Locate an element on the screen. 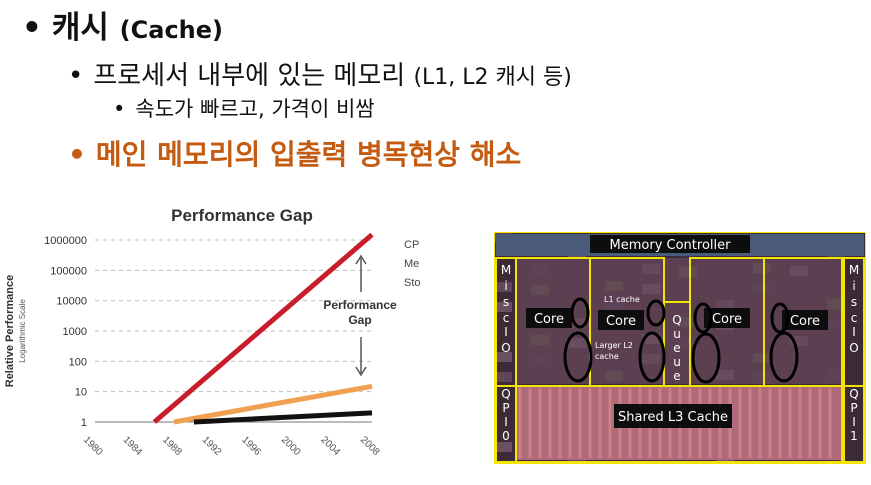 This screenshot has width=871, height=485. series-line-memory is located at coordinates (273, 404).